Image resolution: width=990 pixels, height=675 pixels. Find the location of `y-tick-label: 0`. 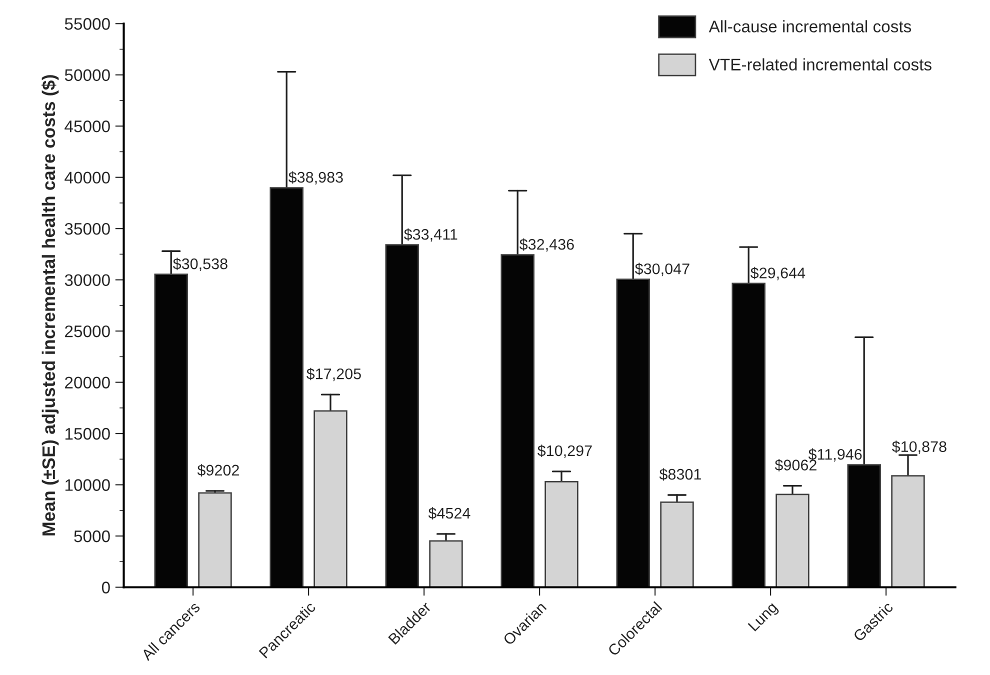

y-tick-label: 0 is located at coordinates (106, 588).